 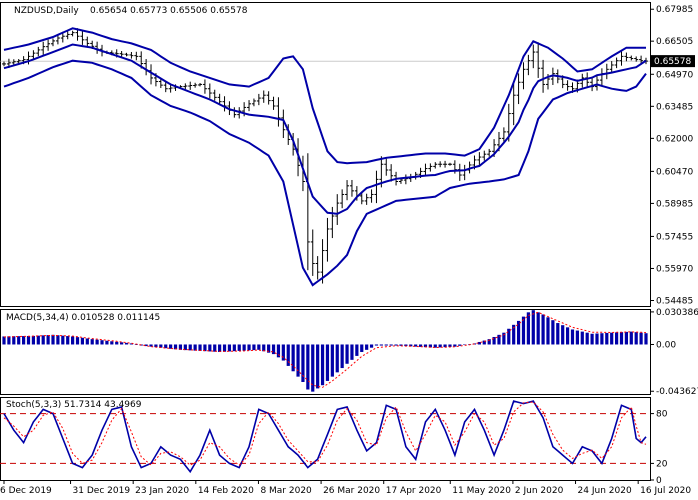 I want to click on last-price-box, so click(x=673, y=61).